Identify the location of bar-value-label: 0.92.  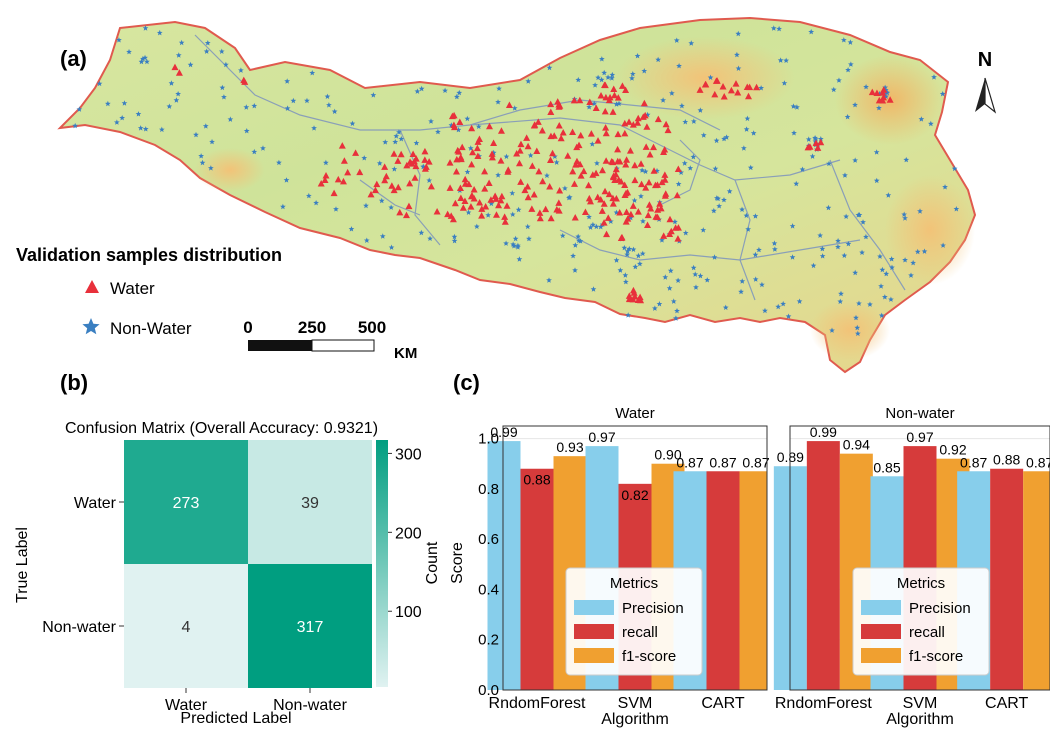
(952, 450).